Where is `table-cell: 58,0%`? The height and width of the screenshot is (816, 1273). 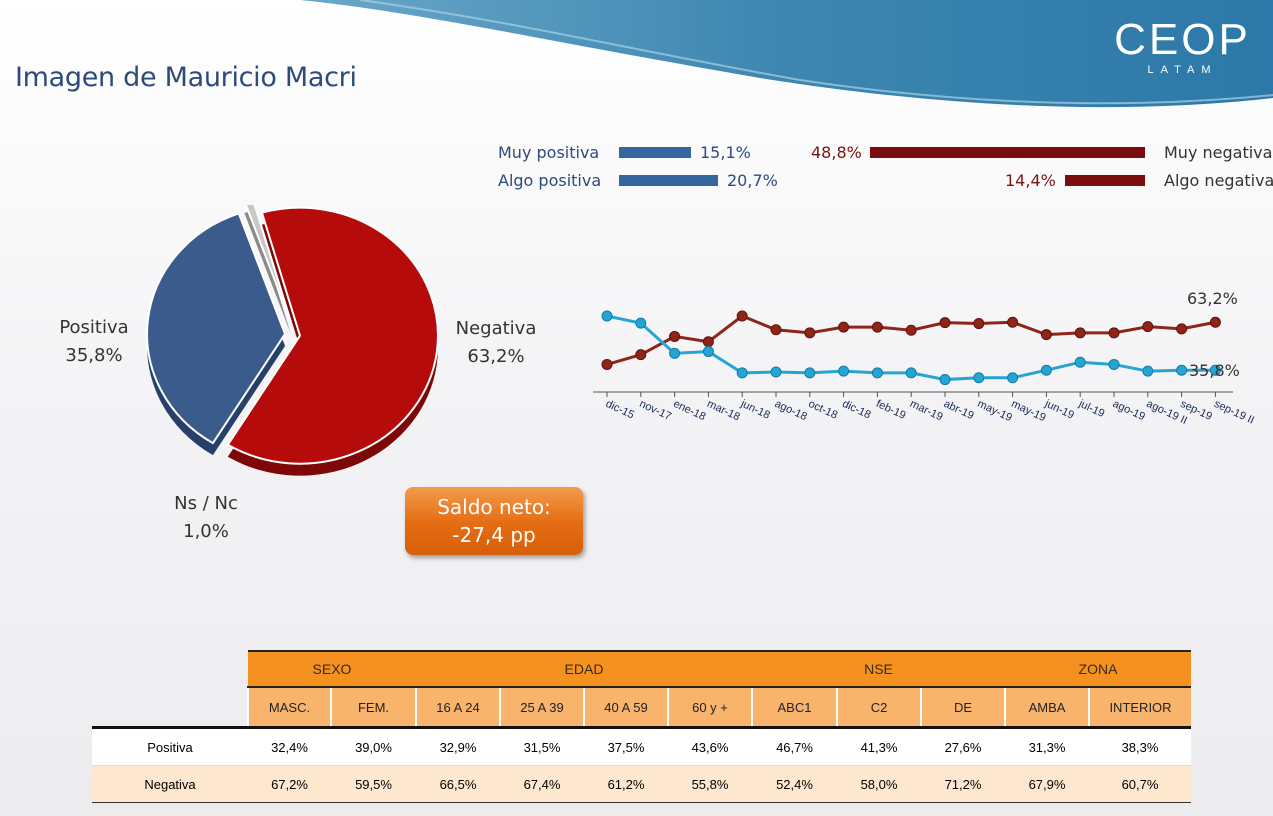 table-cell: 58,0% is located at coordinates (879, 784).